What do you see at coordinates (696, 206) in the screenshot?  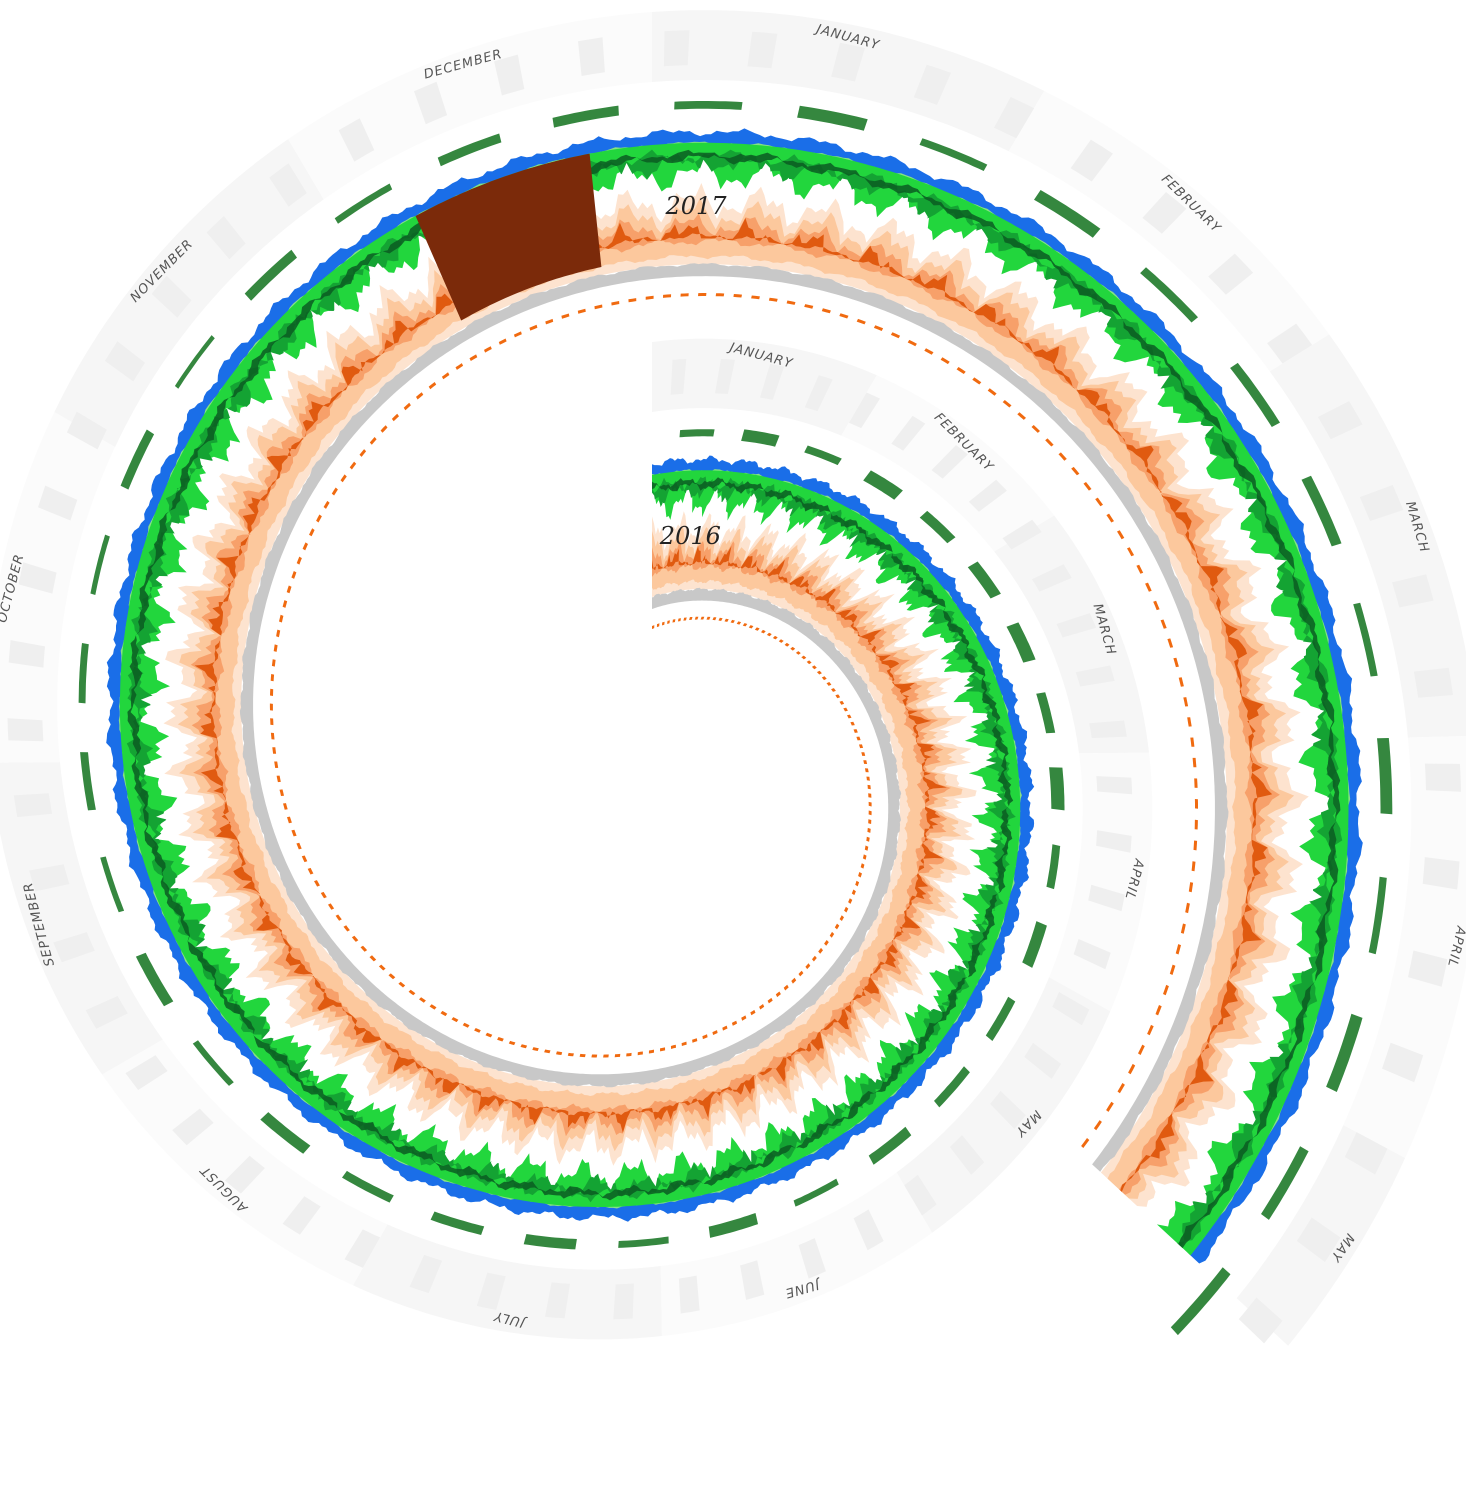 I see `year-label: 2017` at bounding box center [696, 206].